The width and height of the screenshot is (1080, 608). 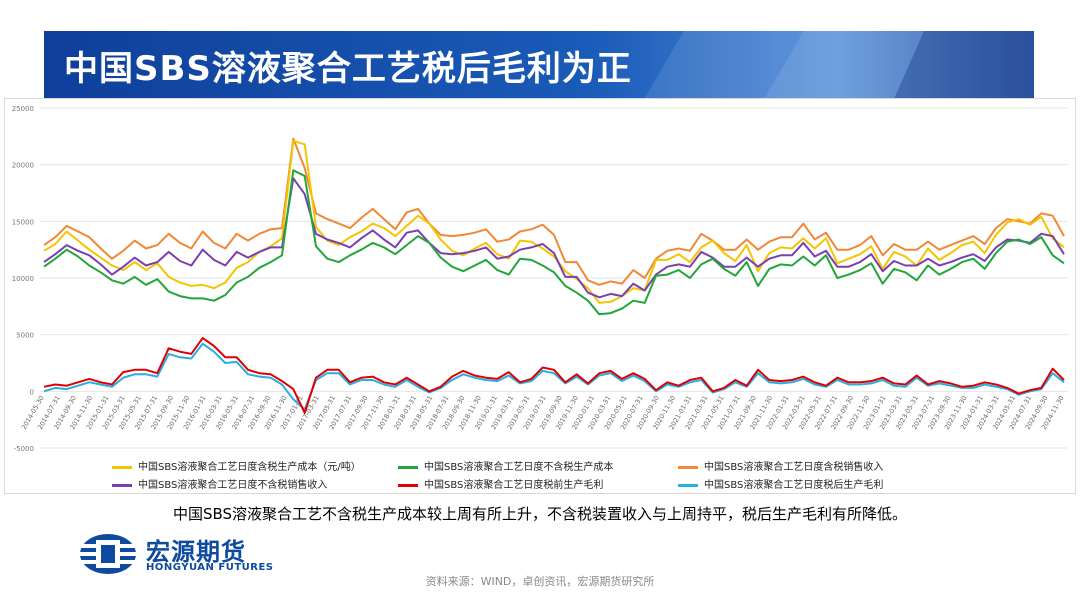 I want to click on legend-label: 中国SBS溶液聚合工艺日度含税生产成本（元/吨）, so click(x=249, y=467).